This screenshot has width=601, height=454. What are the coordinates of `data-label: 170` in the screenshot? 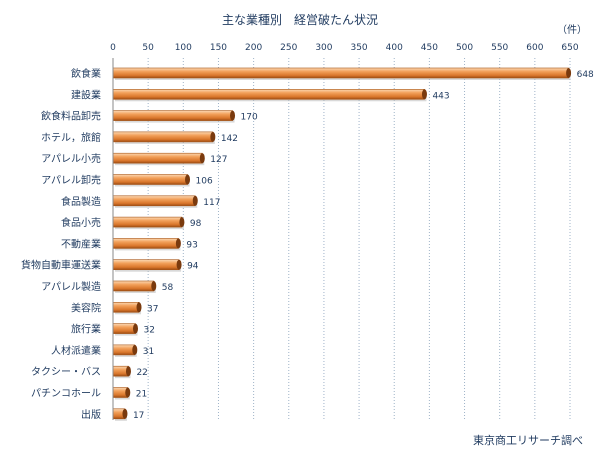 It's located at (249, 118).